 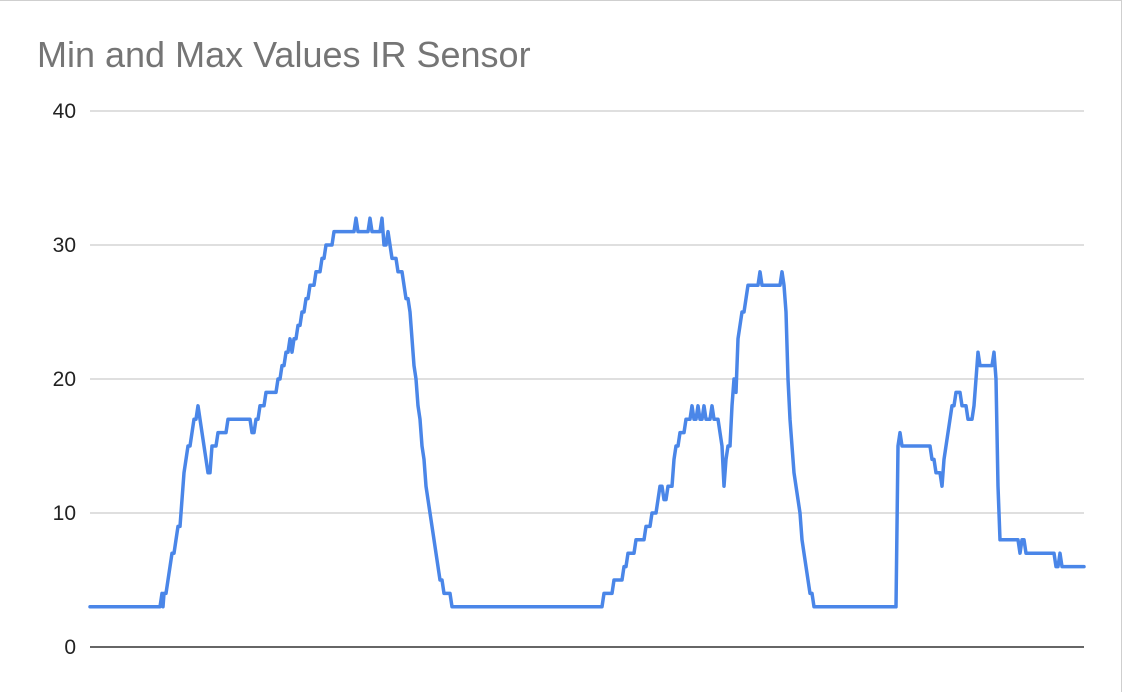 What do you see at coordinates (284, 54) in the screenshot?
I see `chart-title: Min and Max Values IR Sensor` at bounding box center [284, 54].